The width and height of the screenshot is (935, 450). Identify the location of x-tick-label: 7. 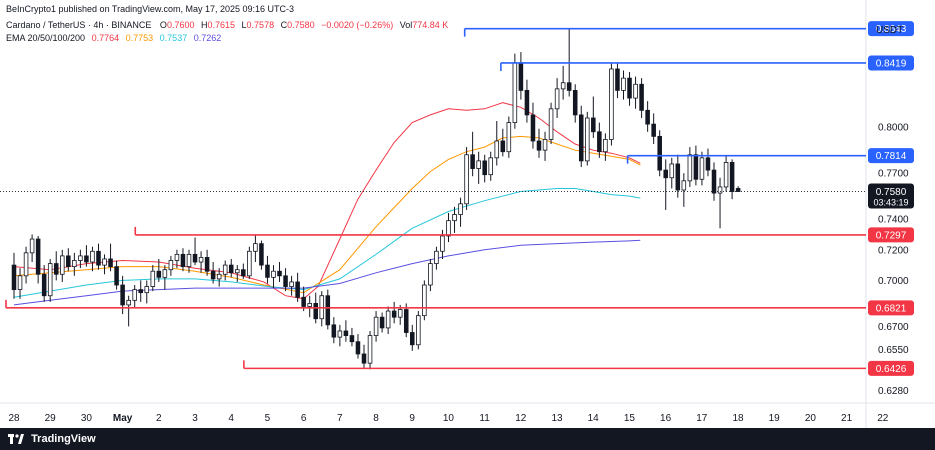
(340, 418).